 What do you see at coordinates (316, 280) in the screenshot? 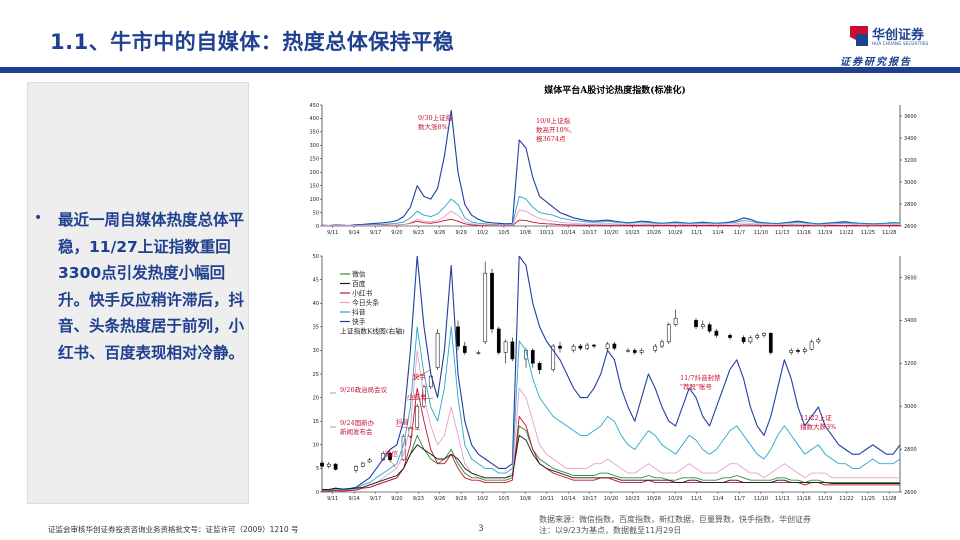
I see `y-tick-label: 45` at bounding box center [316, 280].